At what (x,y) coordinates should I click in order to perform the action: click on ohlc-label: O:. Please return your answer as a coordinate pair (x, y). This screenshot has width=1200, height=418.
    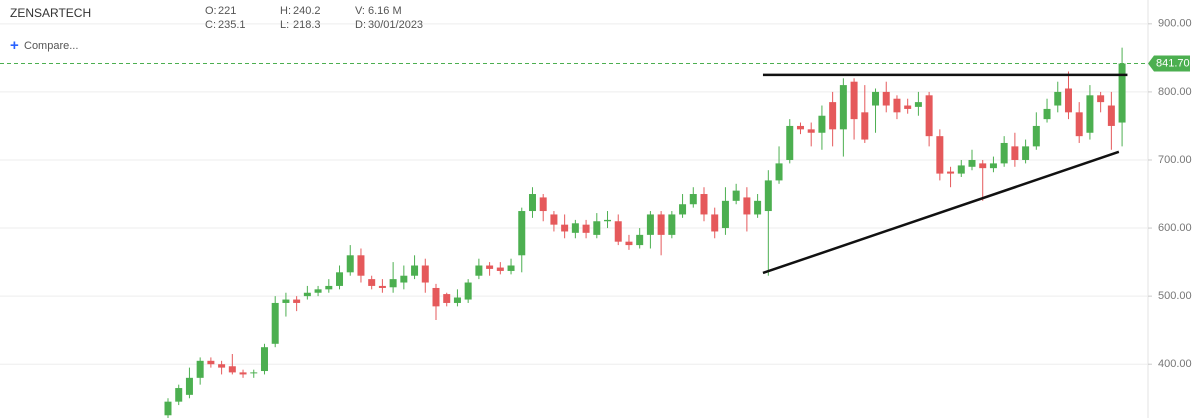
    Looking at the image, I should click on (211, 11).